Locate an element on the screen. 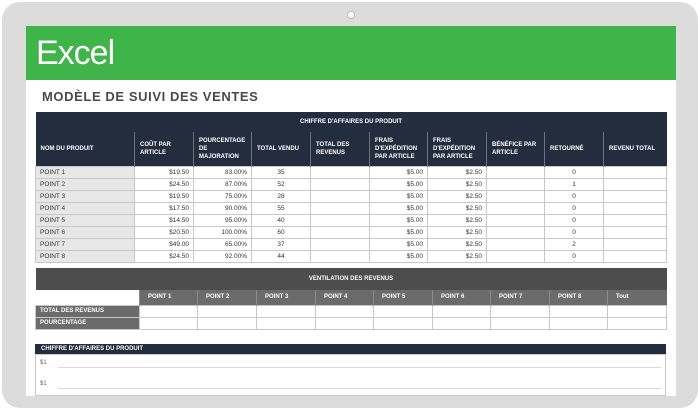 Image resolution: width=700 pixels, height=412 pixels. column-header: TOTAL VENDU is located at coordinates (281, 149).